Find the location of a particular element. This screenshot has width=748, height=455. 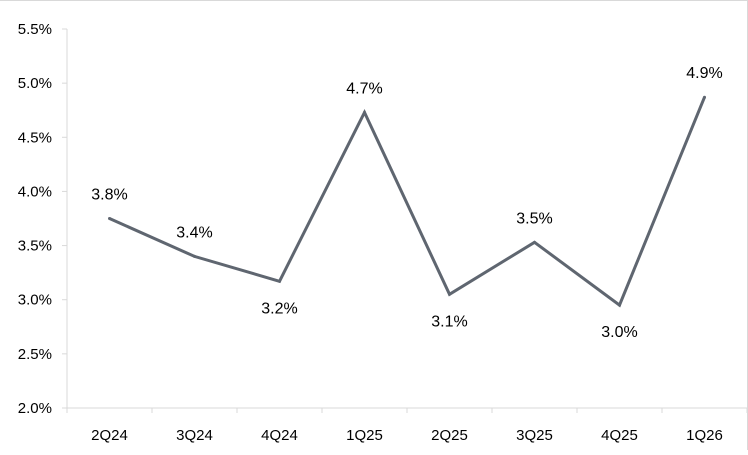

data-label: 3.4% is located at coordinates (194, 232).